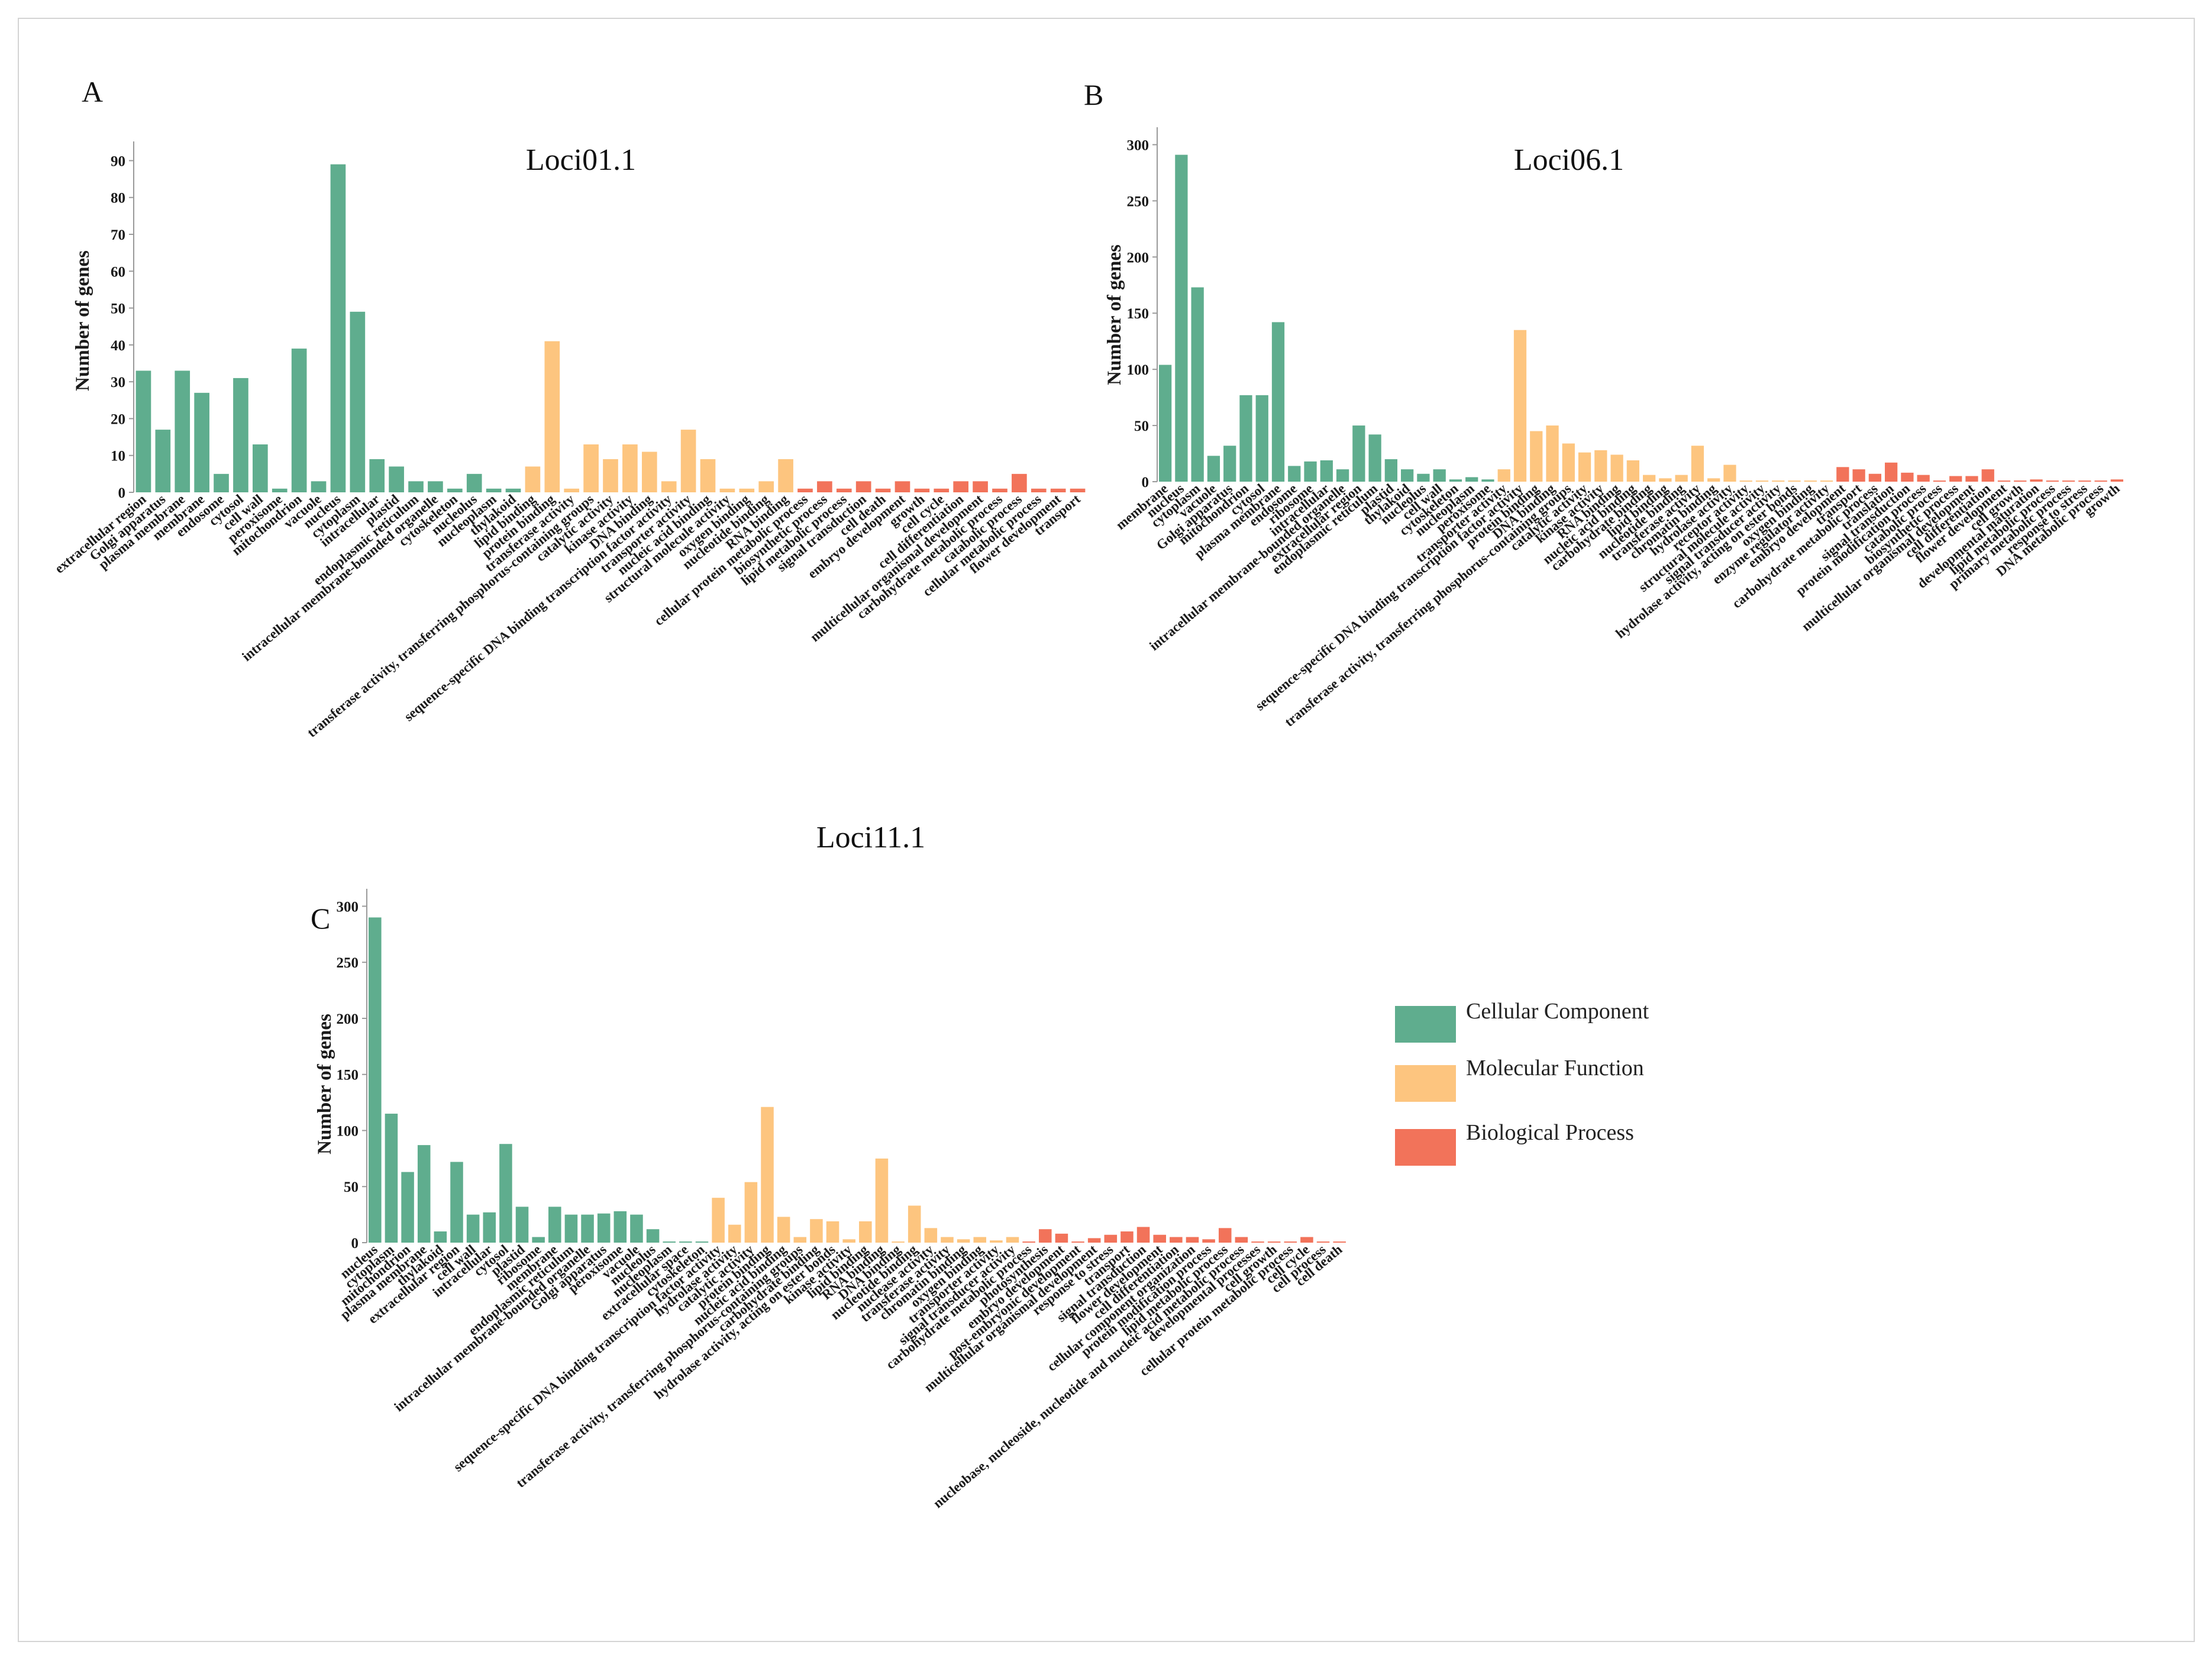 The image size is (2212, 1661). I want to click on legend-swatch-cellular-component, so click(1425, 1024).